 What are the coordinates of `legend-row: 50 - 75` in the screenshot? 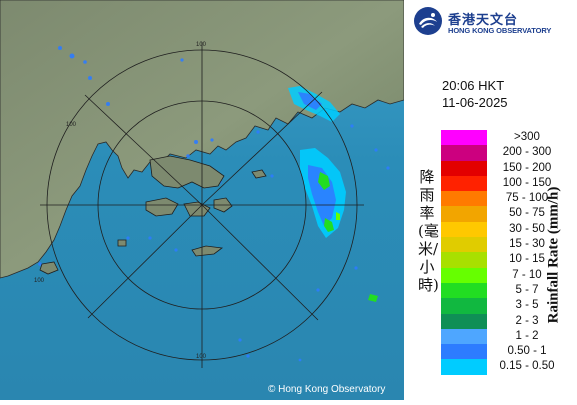 It's located at (509, 214).